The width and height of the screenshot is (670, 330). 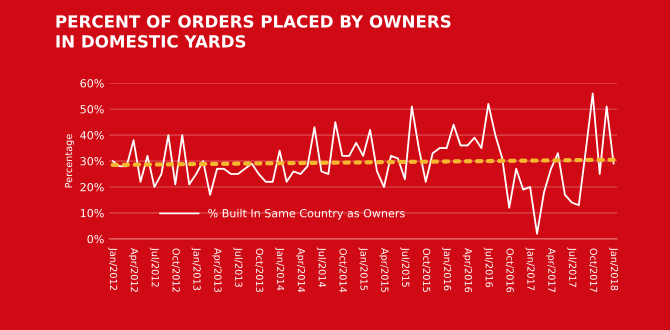 I want to click on x-tick-label: Jan/2014, so click(x=279, y=268).